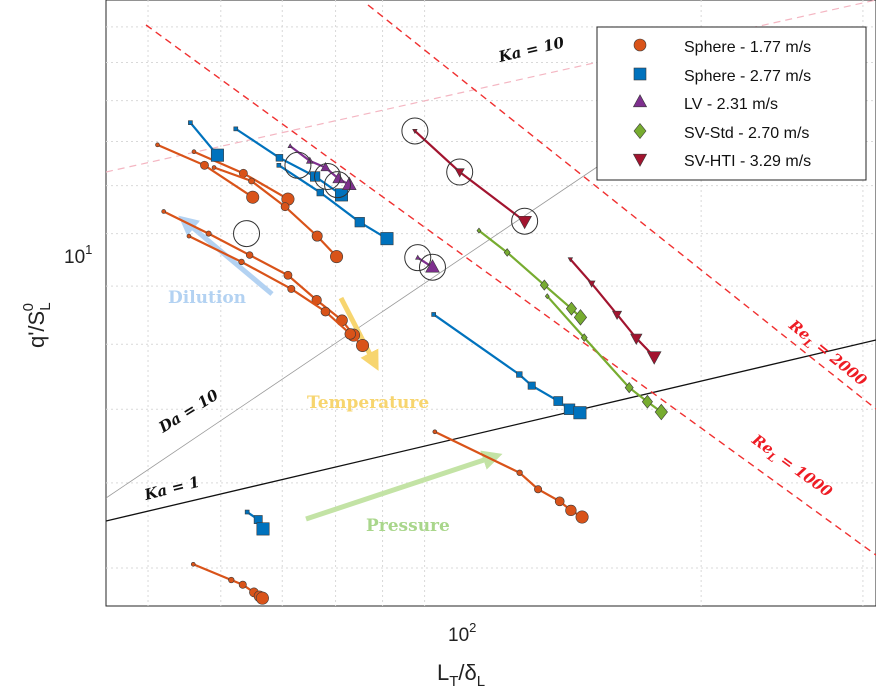 Image resolution: width=876 pixels, height=693 pixels. Describe the element at coordinates (226, 255) in the screenshot. I see `dilution-arrow` at that location.